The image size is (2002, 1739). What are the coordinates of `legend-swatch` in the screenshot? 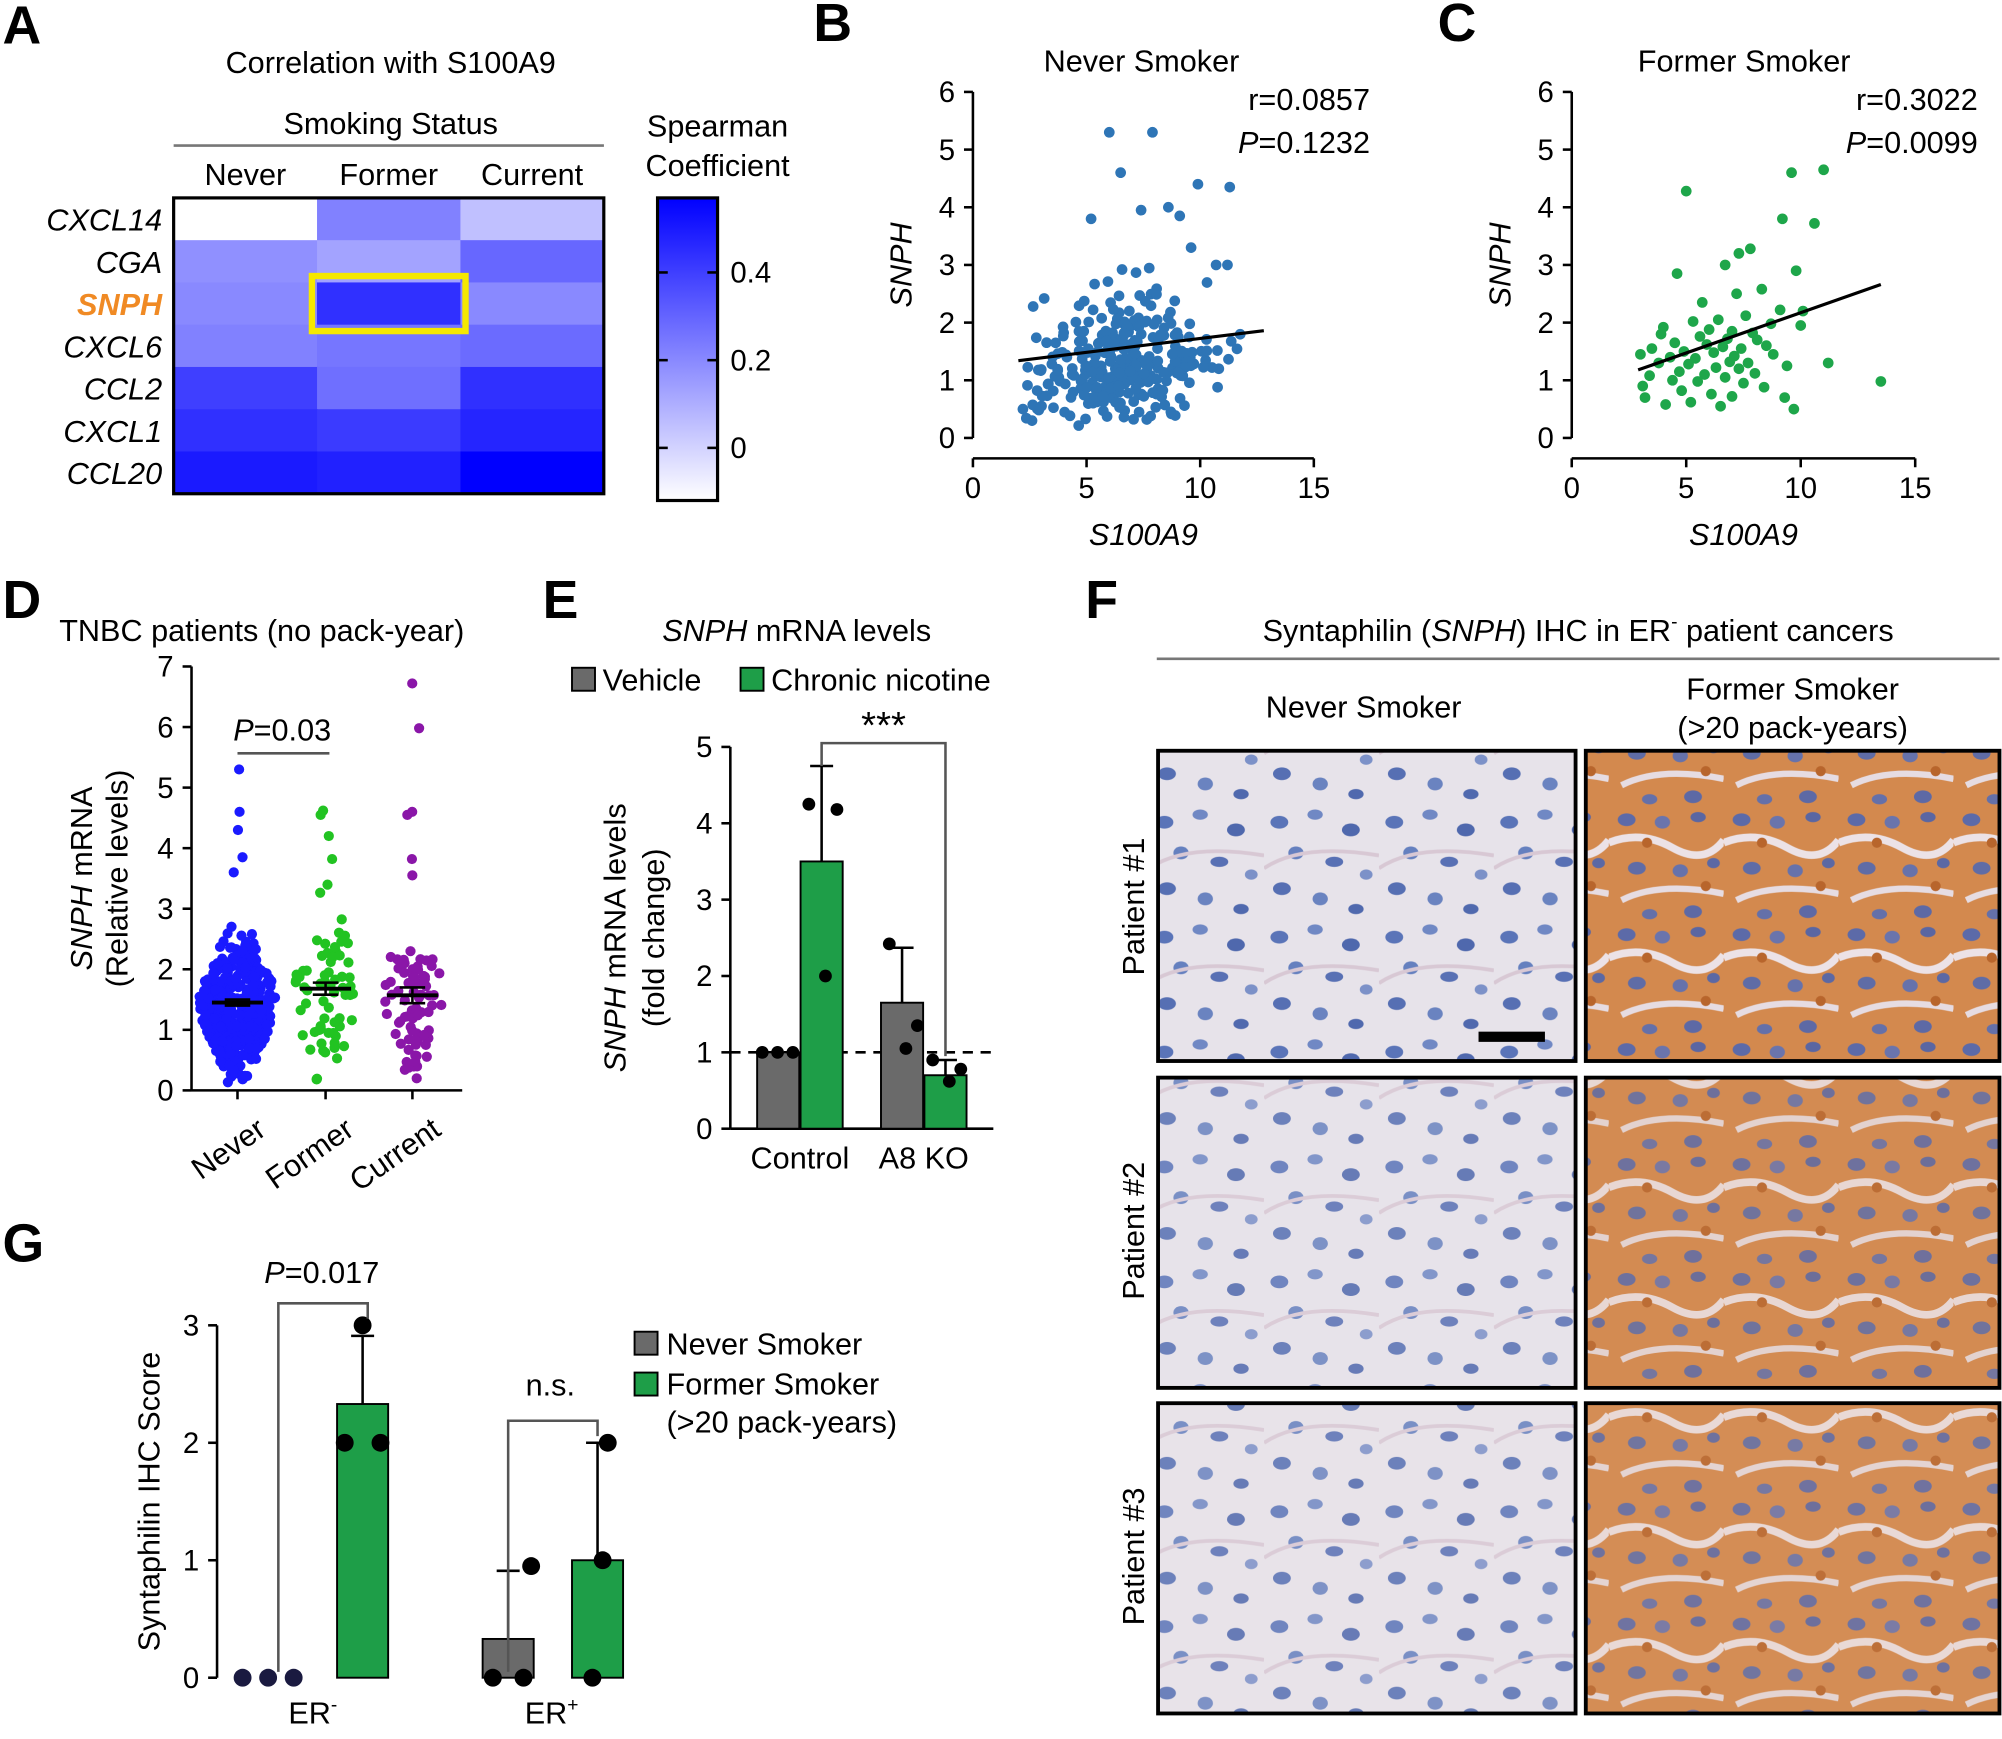 It's located at (752, 679).